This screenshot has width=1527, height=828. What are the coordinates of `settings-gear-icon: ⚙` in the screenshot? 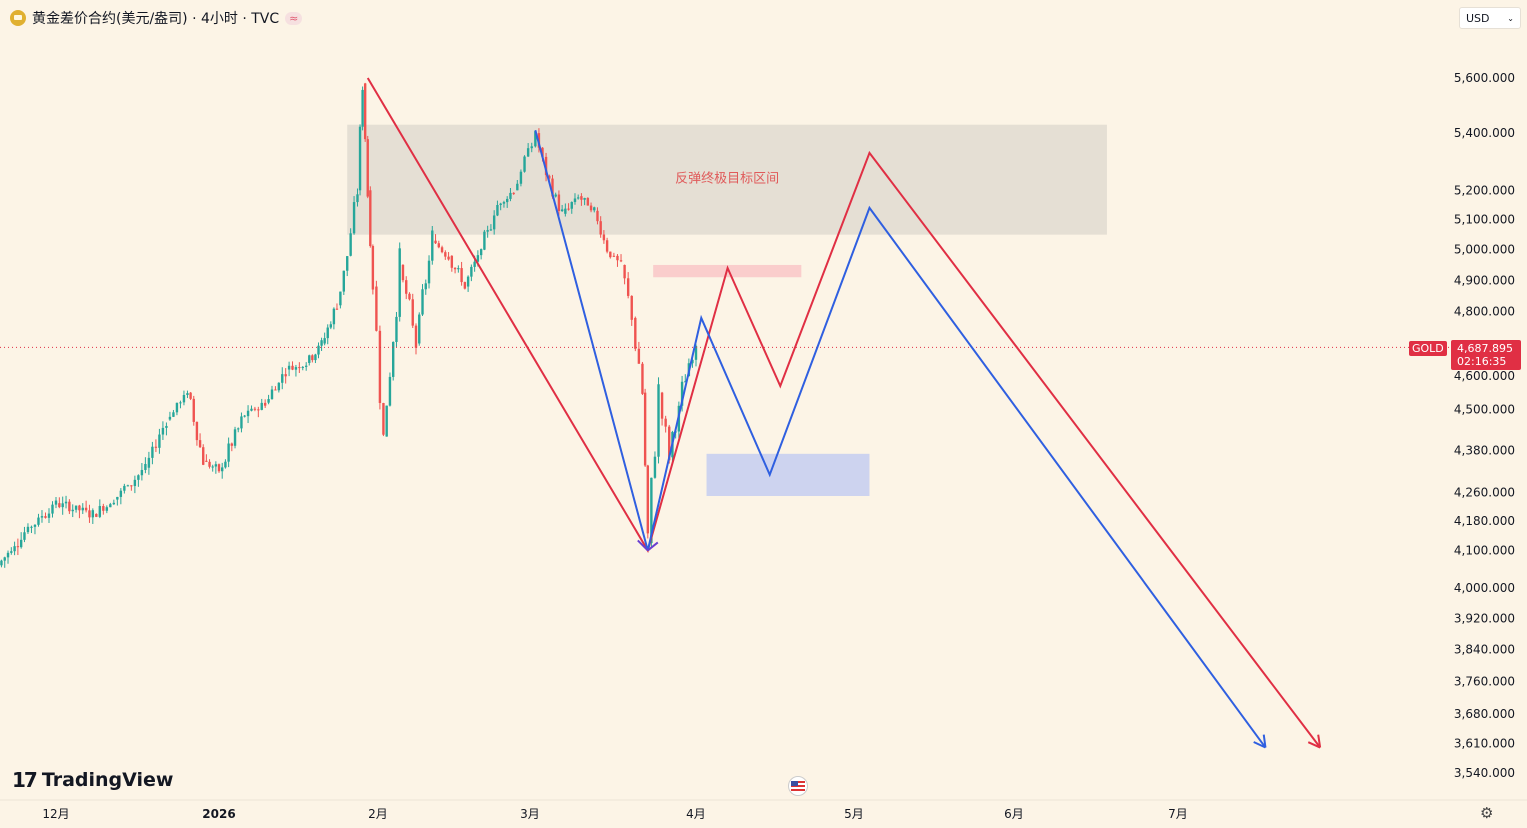 It's located at (1487, 813).